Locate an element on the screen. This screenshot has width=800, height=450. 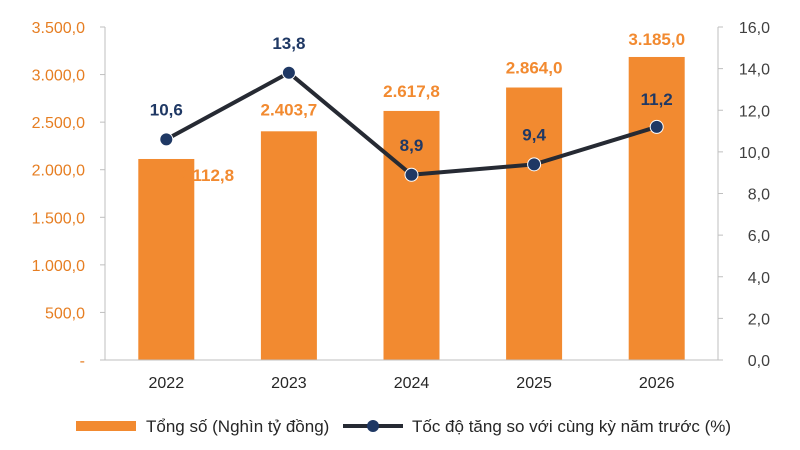
y-left-tick-label: 1.500,0 is located at coordinates (58, 218).